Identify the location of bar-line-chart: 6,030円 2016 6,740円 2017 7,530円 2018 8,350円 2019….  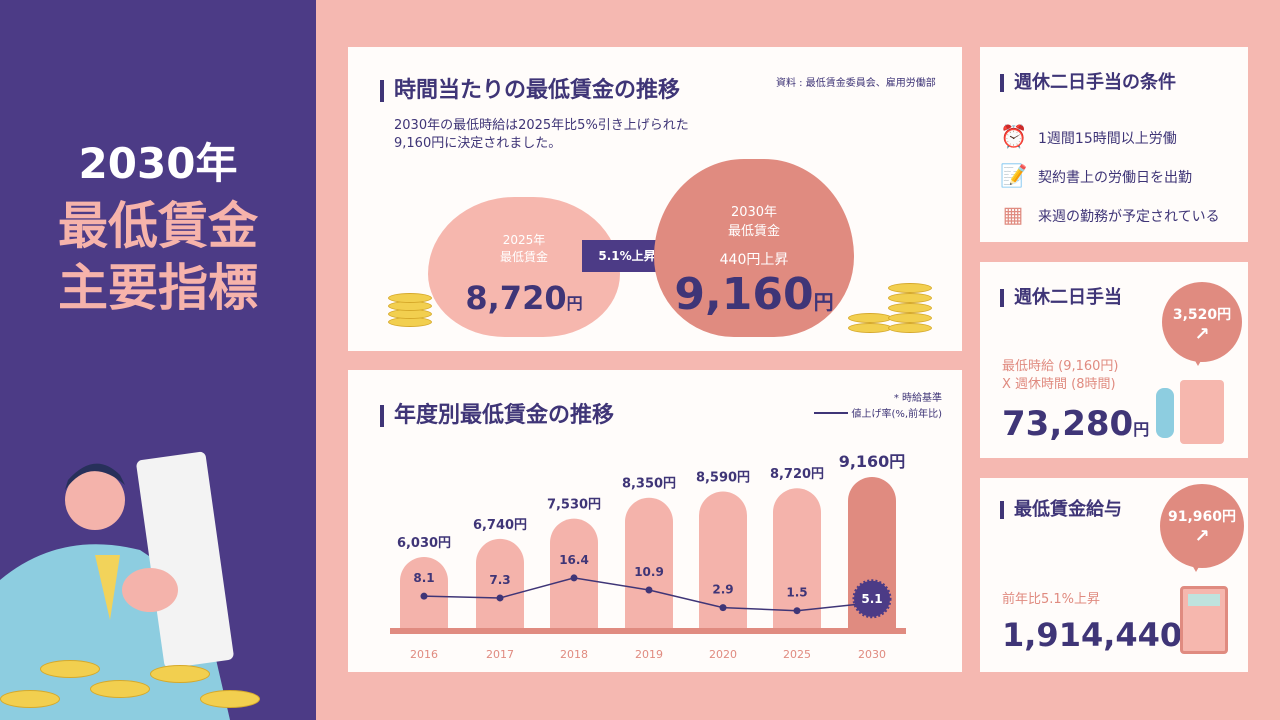
(648, 556).